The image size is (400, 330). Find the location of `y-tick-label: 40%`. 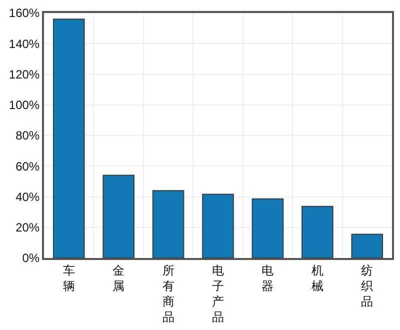

y-tick-label: 40% is located at coordinates (28, 197).